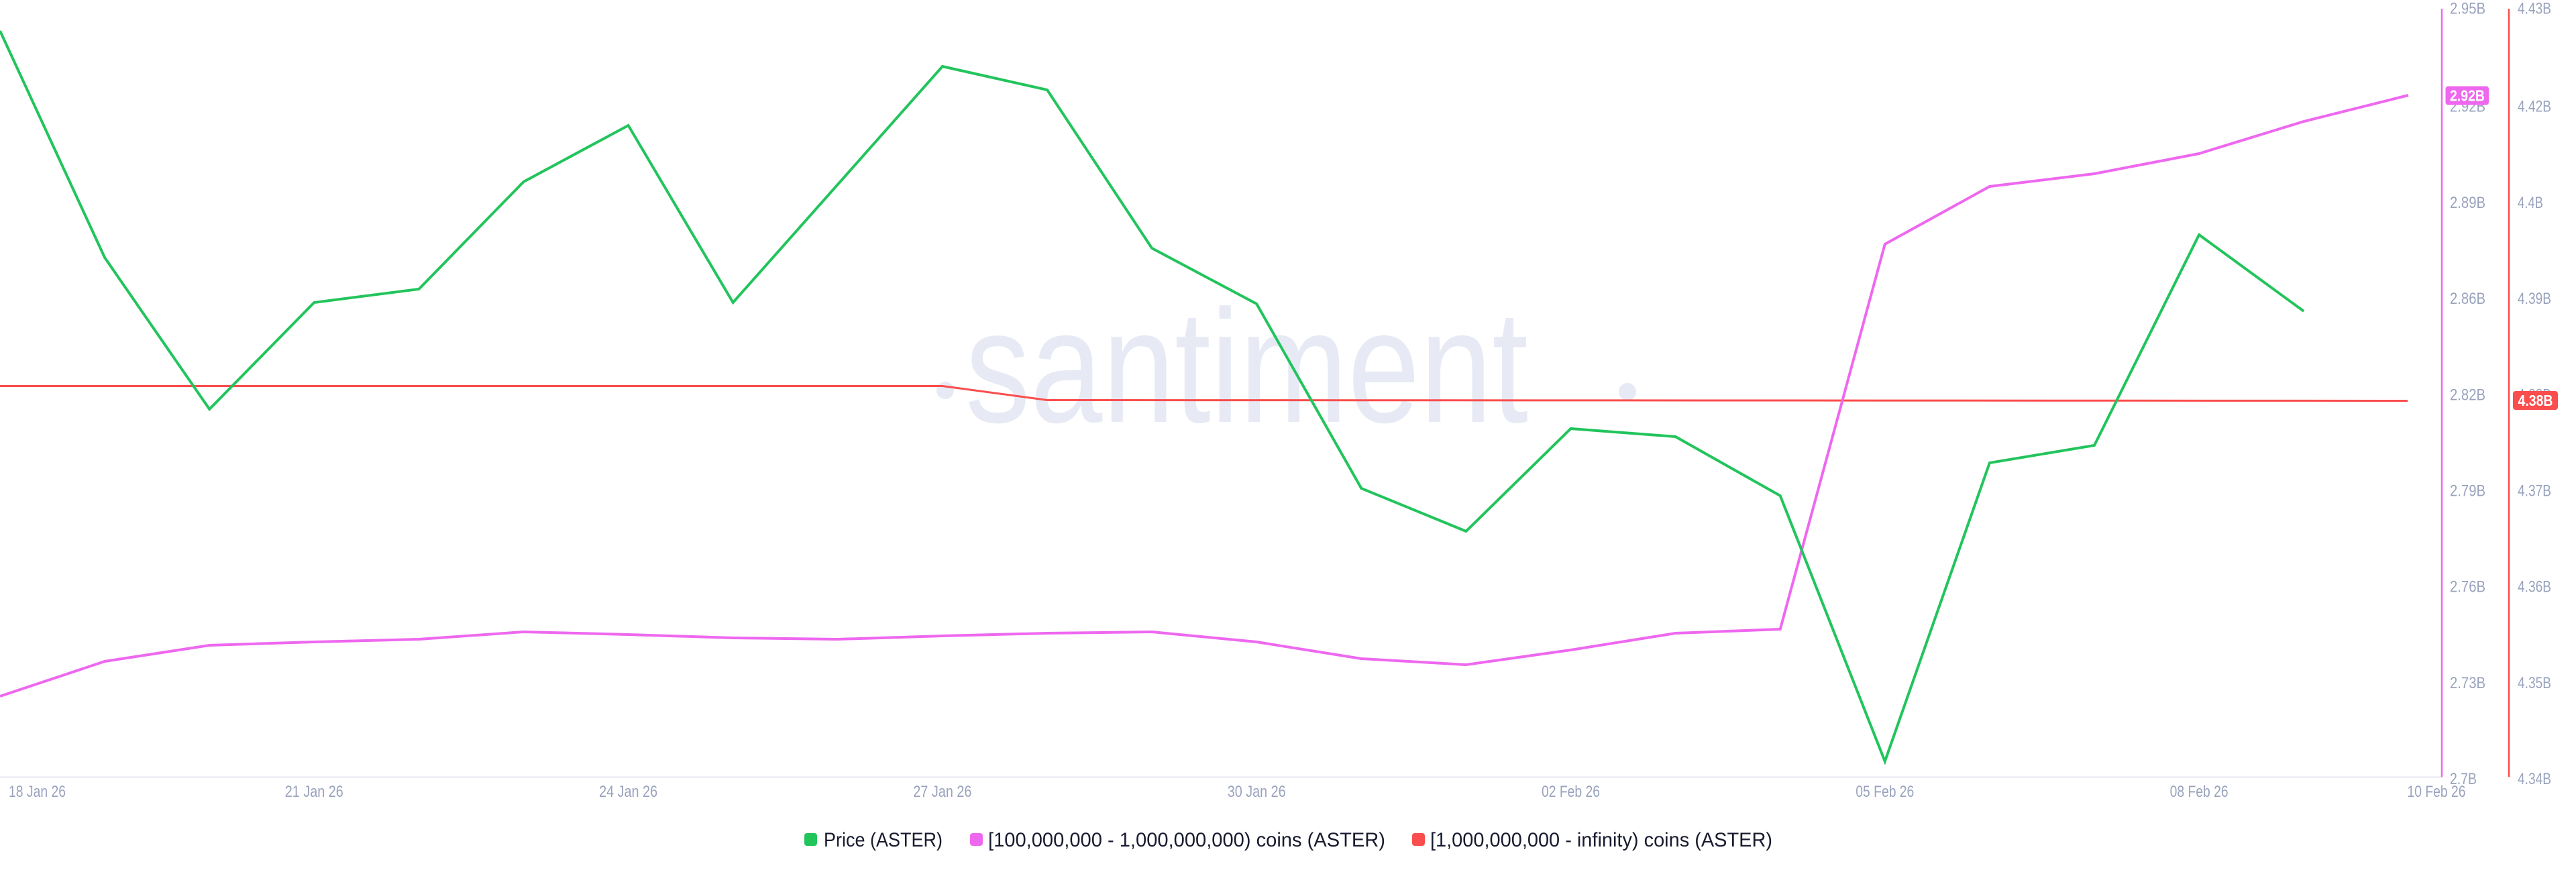  I want to click on svg-text: Price (ASTER), so click(883, 840).